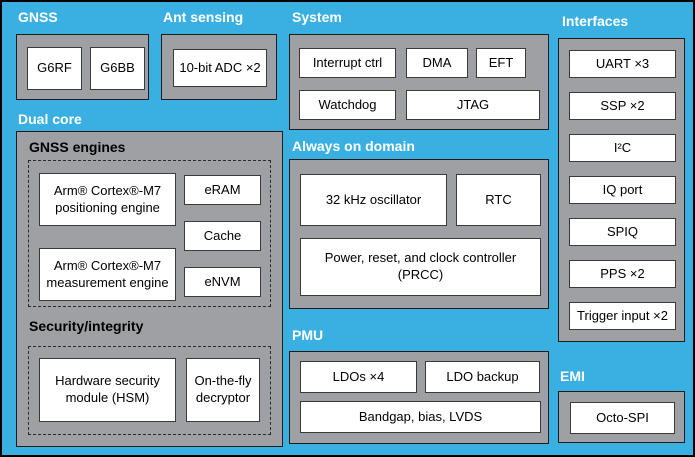  What do you see at coordinates (498, 200) in the screenshot?
I see `block-rtc: RTC` at bounding box center [498, 200].